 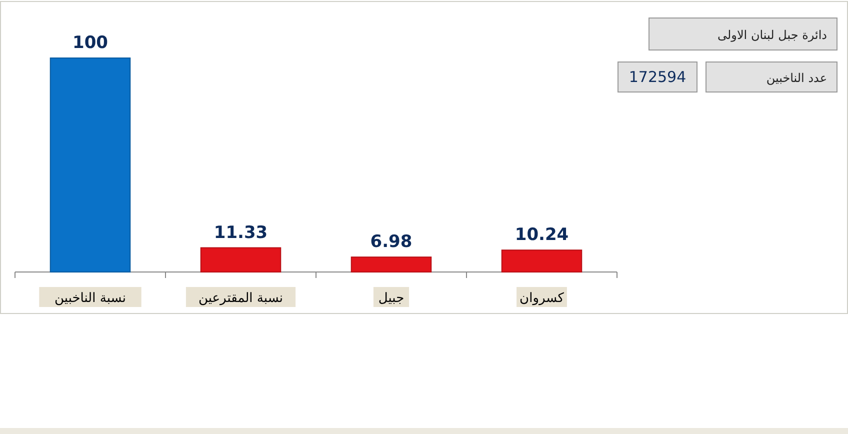 I want to click on x-tick-label: كسروان, so click(x=542, y=298).